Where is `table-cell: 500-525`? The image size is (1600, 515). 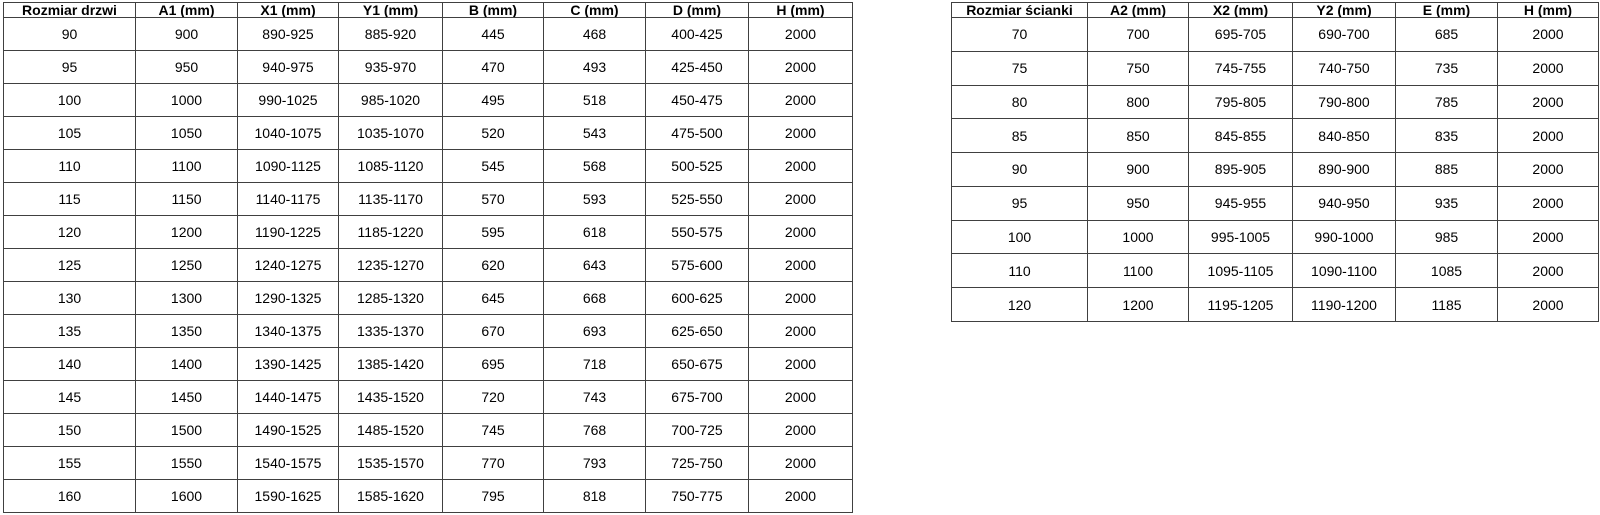 table-cell: 500-525 is located at coordinates (697, 166).